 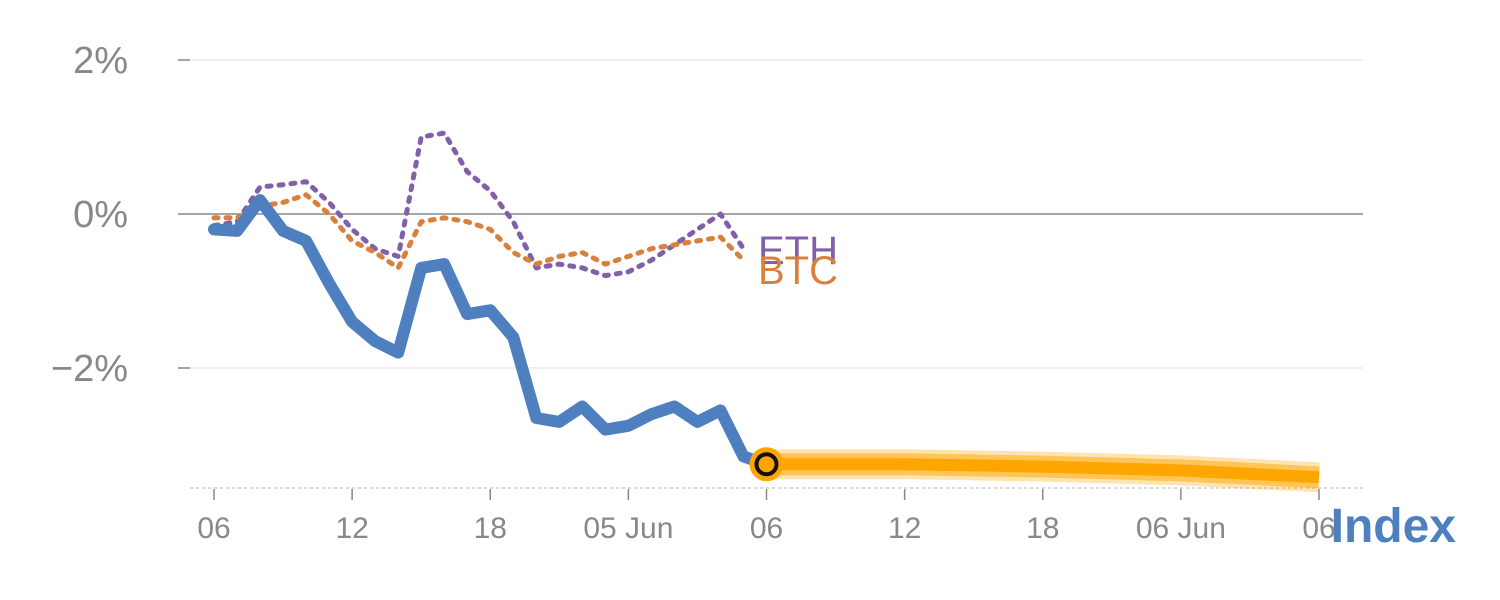 I want to click on current-marker, so click(x=766, y=464).